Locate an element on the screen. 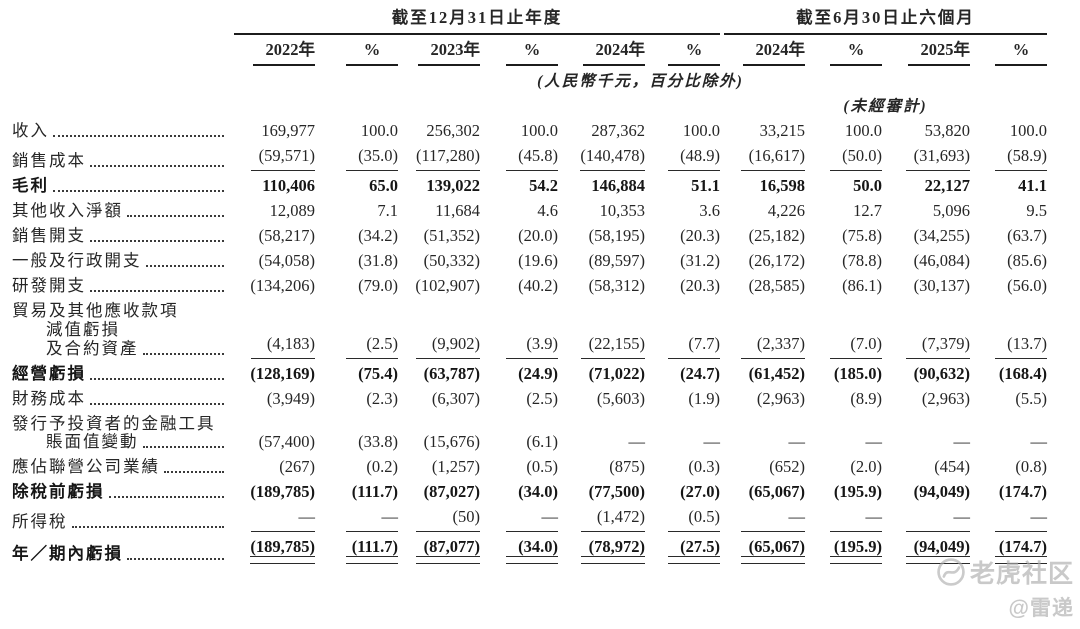  cell-value: (31,693) is located at coordinates (928, 159).